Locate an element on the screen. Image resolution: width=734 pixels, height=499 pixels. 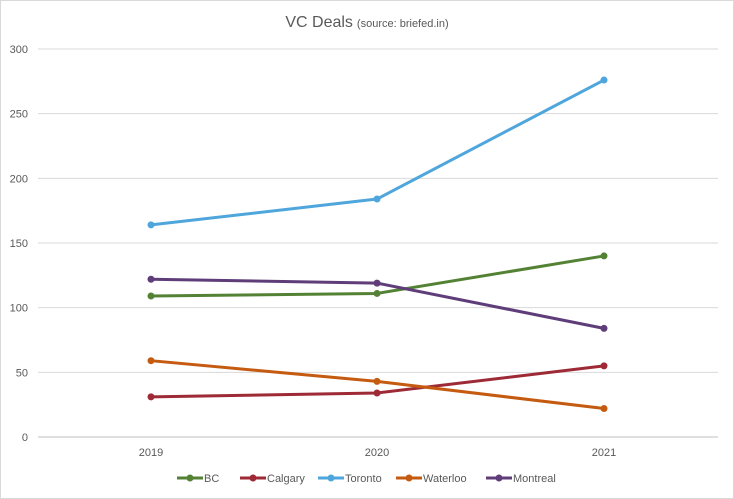
legend-item-bc: BC is located at coordinates (198, 479).